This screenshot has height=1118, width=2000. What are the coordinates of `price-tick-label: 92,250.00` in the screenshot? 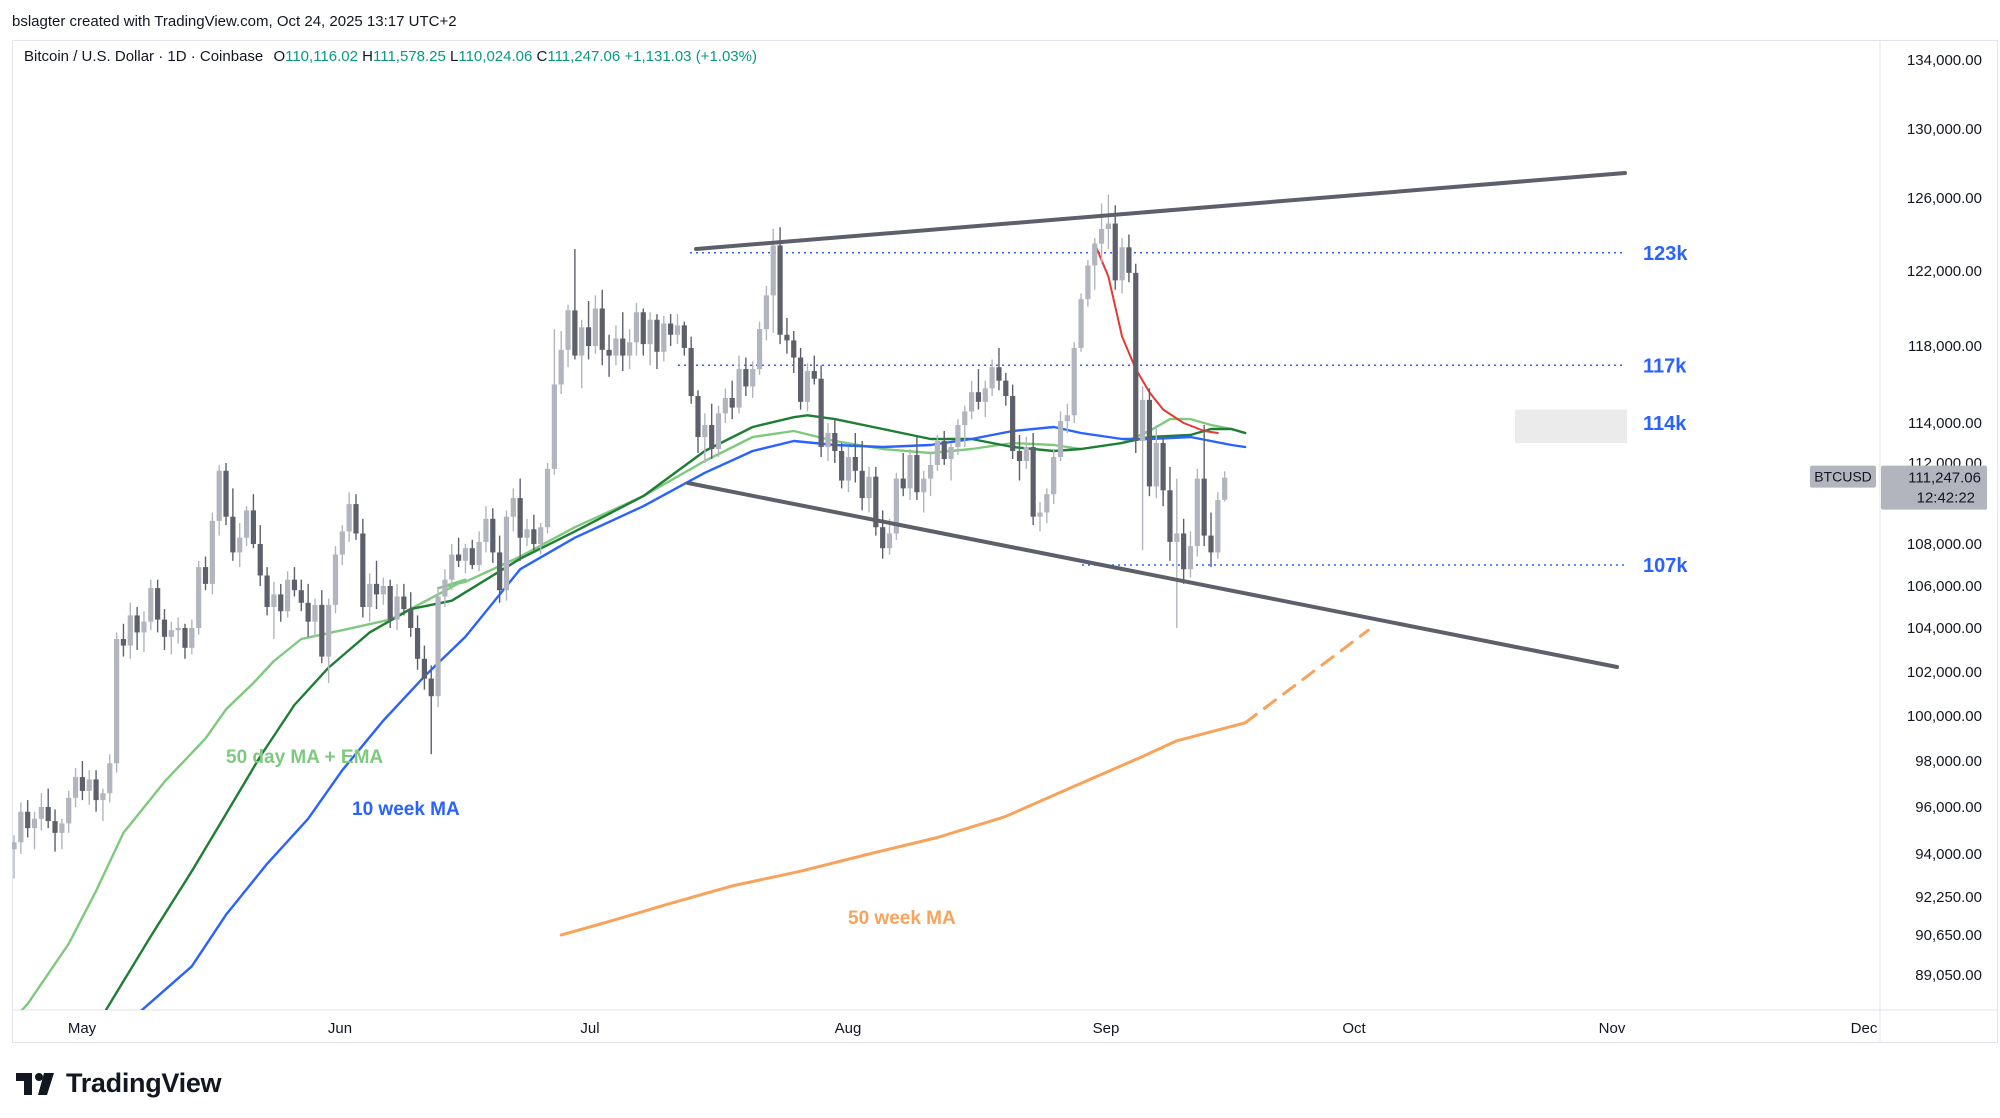 It's located at (1948, 897).